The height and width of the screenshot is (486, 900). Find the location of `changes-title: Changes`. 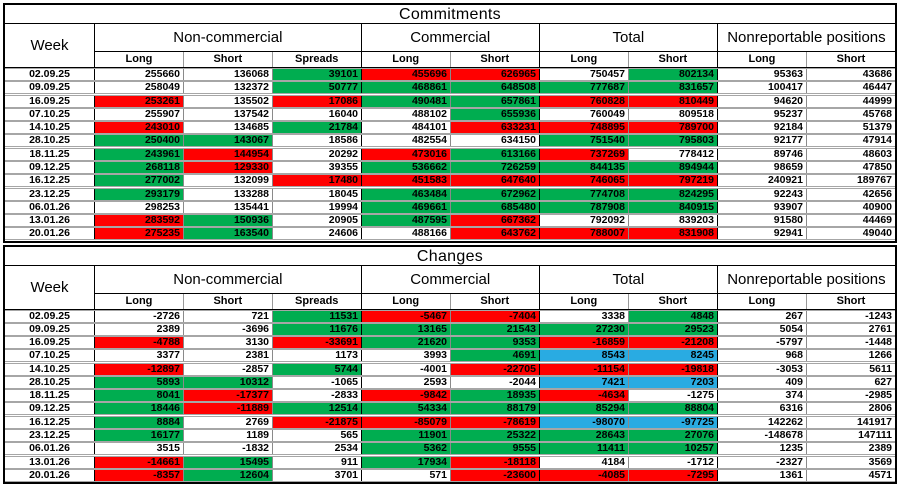

changes-title: Changes is located at coordinates (450, 256).